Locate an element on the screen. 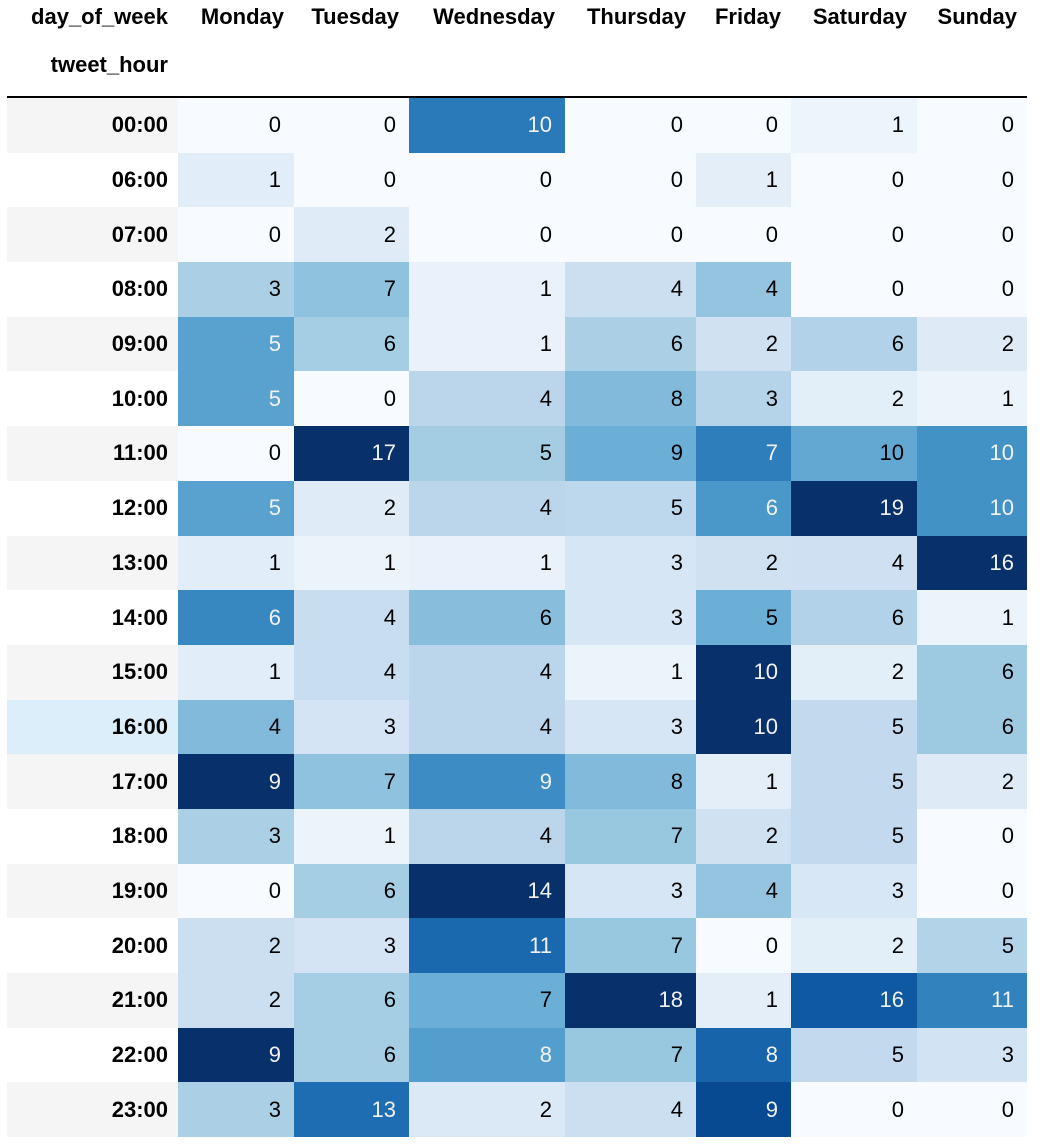  column-header-tuesday: Tuesday is located at coordinates (351, 16).